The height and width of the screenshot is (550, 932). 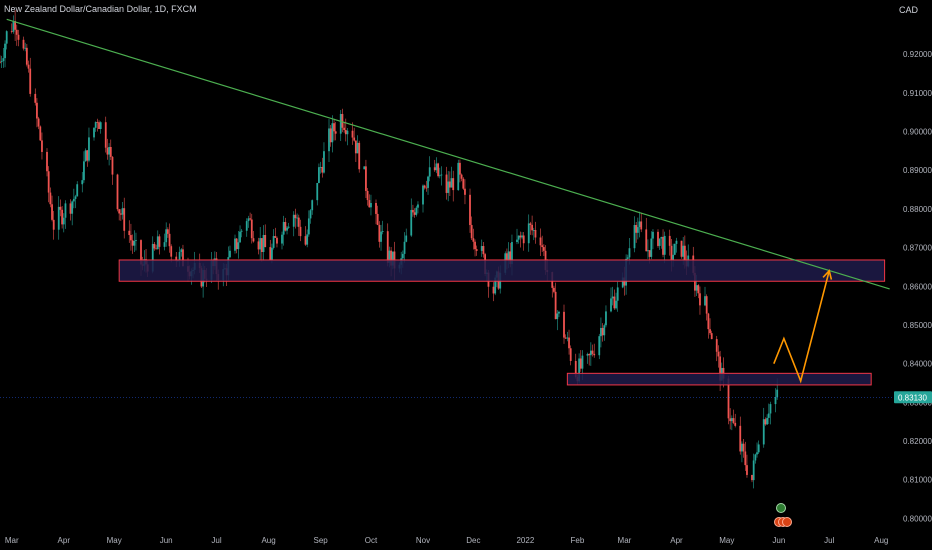 I want to click on resistance-zone, so click(x=502, y=270).